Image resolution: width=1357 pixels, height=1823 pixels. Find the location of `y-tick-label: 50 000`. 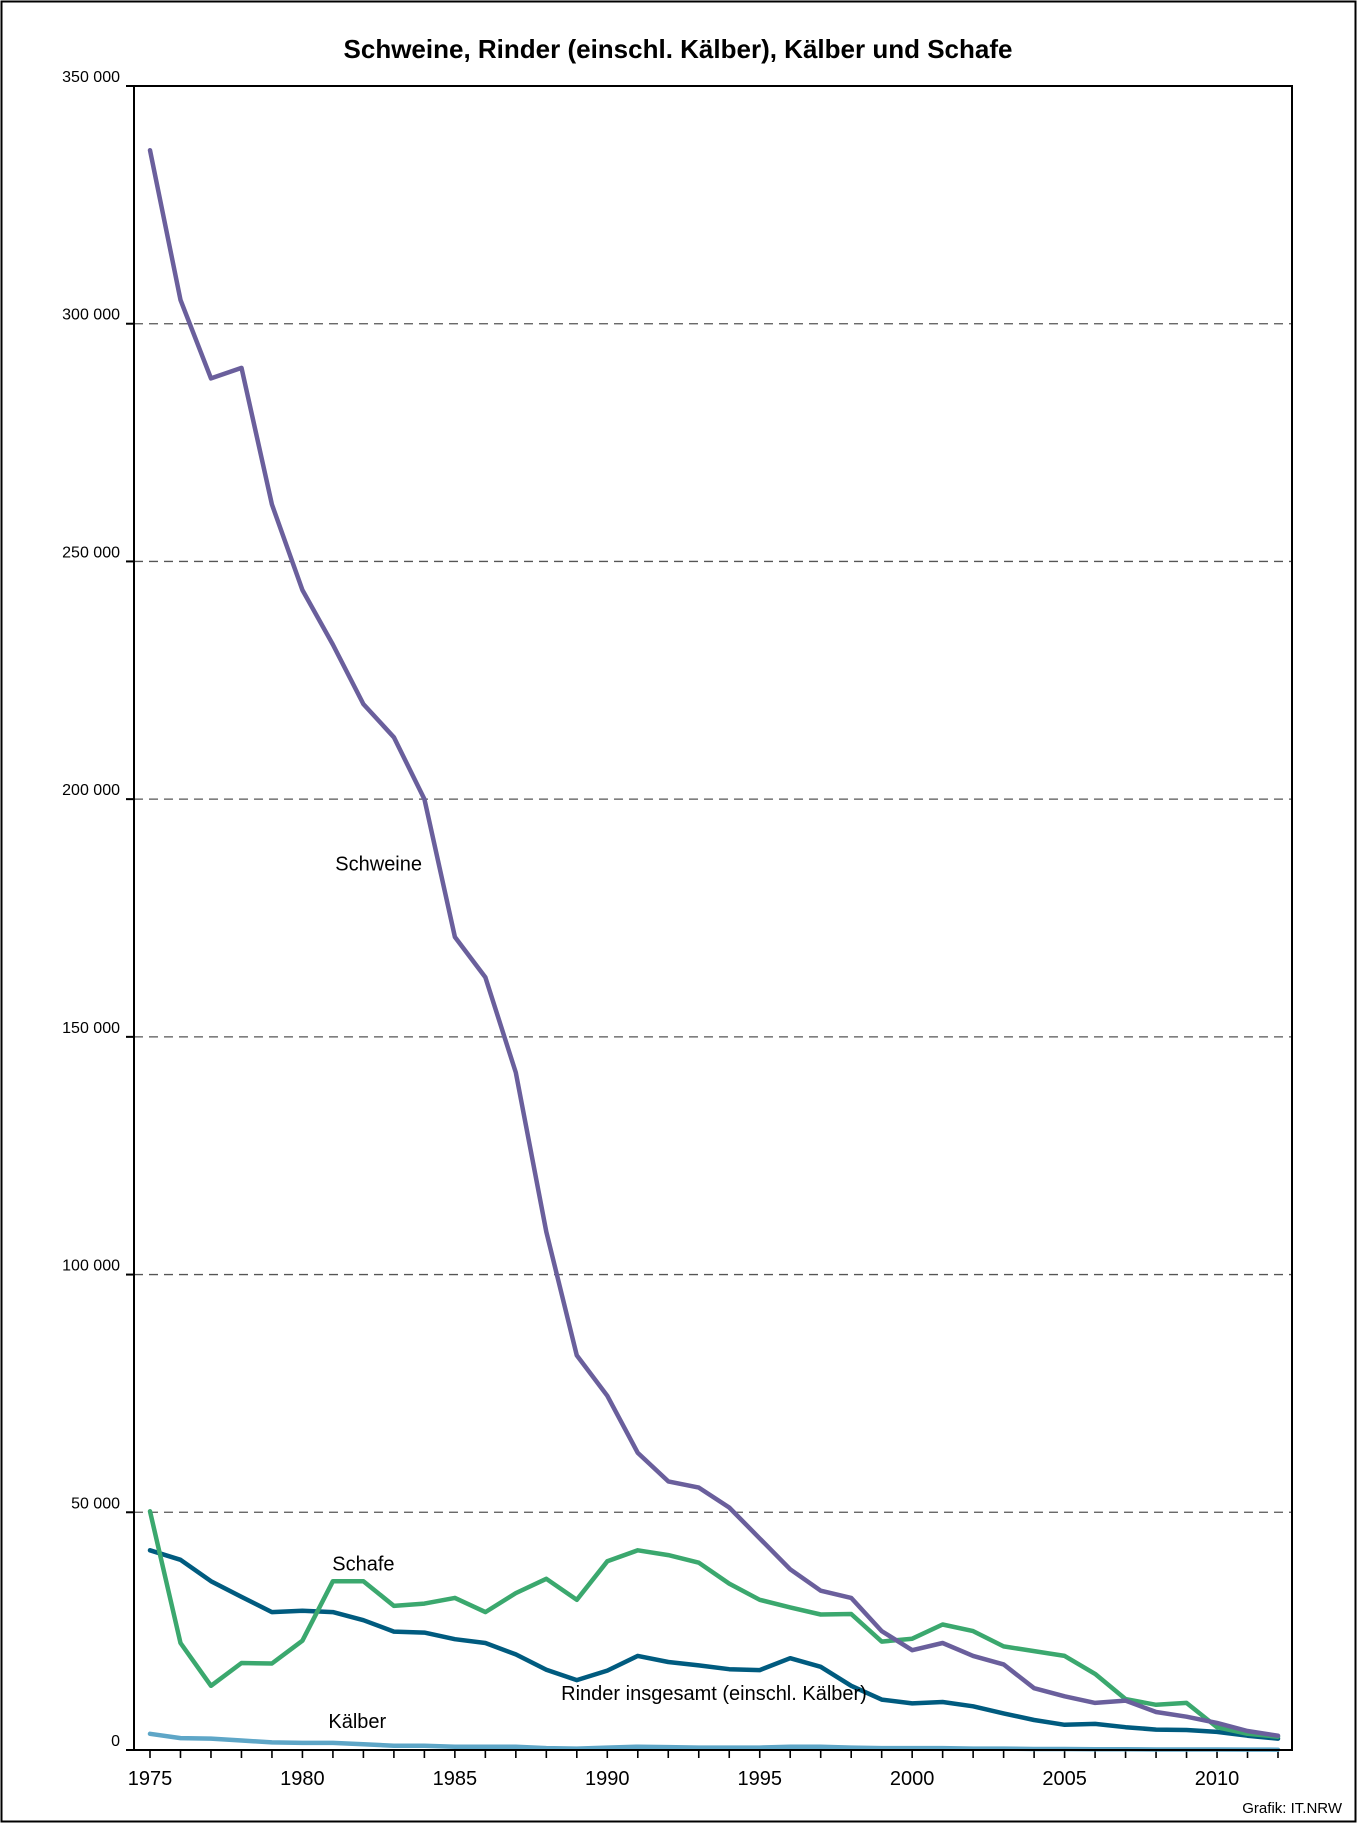

y-tick-label: 50 000 is located at coordinates (95, 1503).